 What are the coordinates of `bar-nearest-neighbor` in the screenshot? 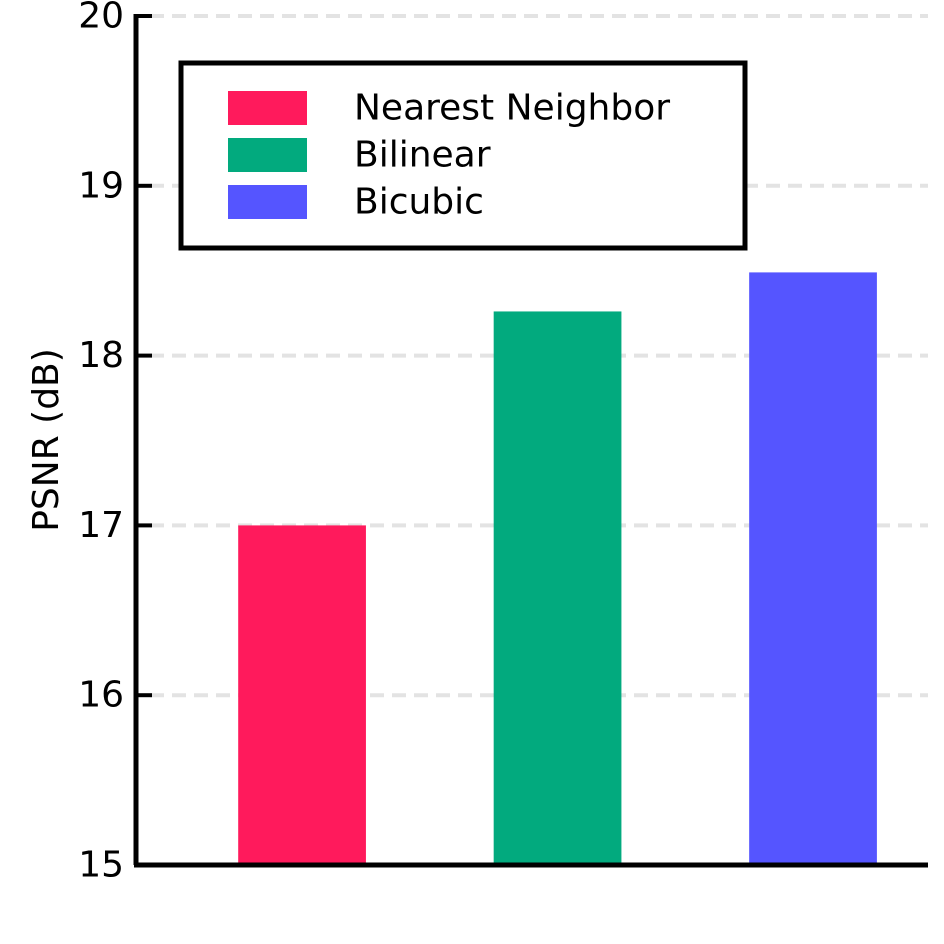 It's located at (302, 695).